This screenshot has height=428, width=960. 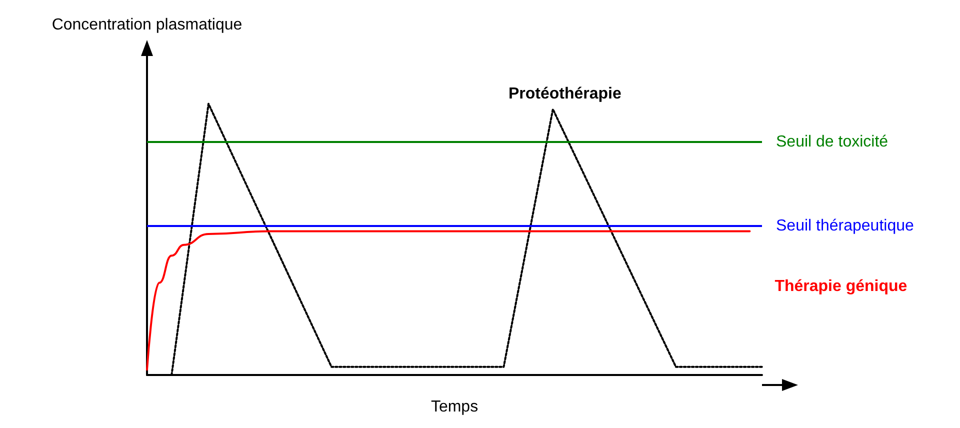 I want to click on x-axis-title: Temps, so click(x=454, y=407).